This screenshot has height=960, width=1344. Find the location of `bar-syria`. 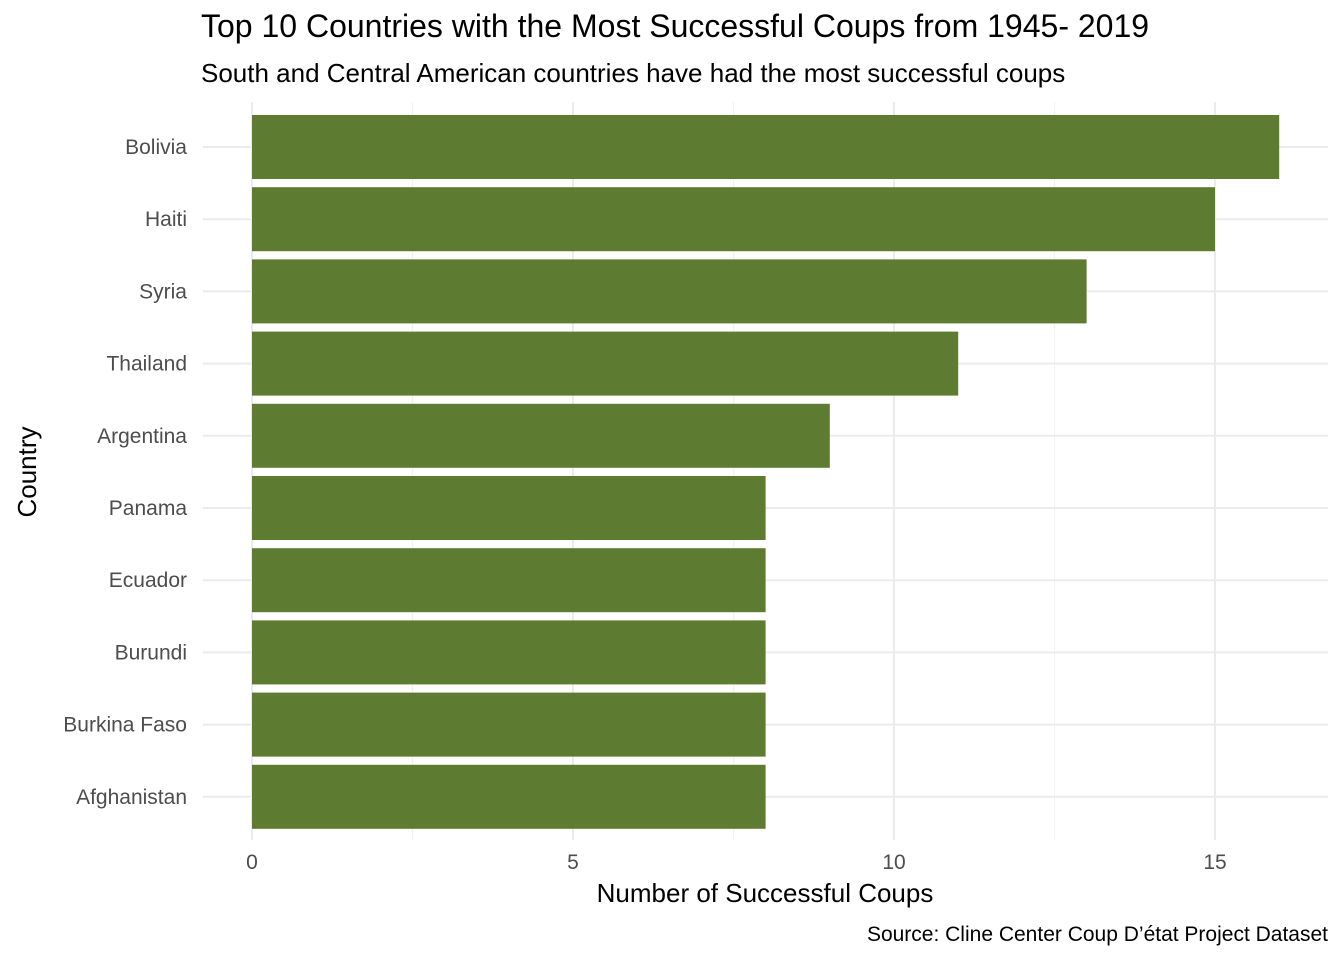

bar-syria is located at coordinates (669, 291).